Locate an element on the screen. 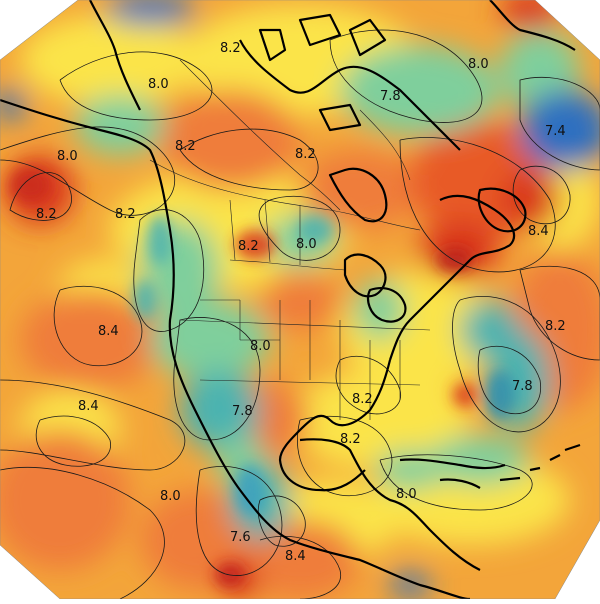 The height and width of the screenshot is (604, 600). greenland-coast is located at coordinates (532, 25).